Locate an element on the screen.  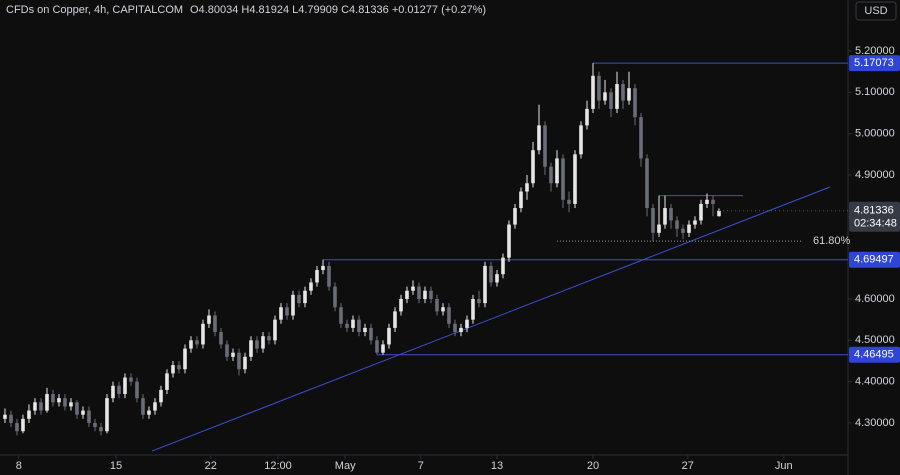
level-price-label: 4.46495 is located at coordinates (874, 355).